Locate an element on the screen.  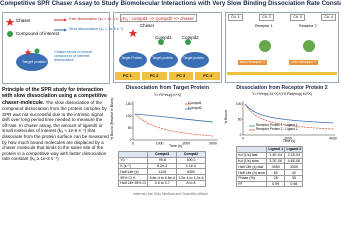
compd2-curve is located at coordinates (174, 118).